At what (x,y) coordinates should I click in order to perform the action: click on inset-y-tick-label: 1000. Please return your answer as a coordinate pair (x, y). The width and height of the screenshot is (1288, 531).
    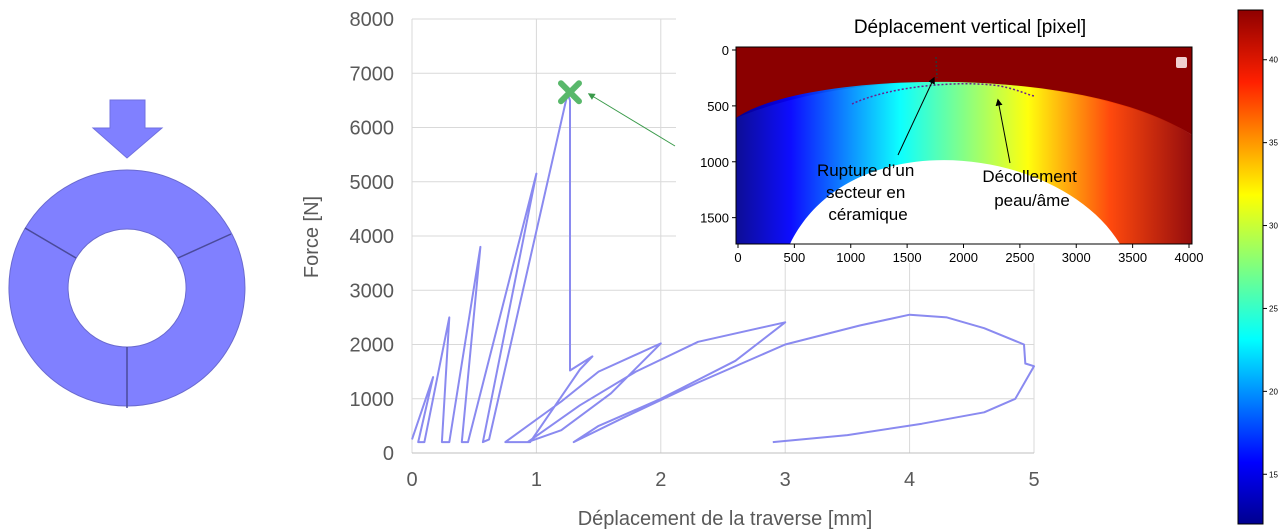
    Looking at the image, I should click on (714, 162).